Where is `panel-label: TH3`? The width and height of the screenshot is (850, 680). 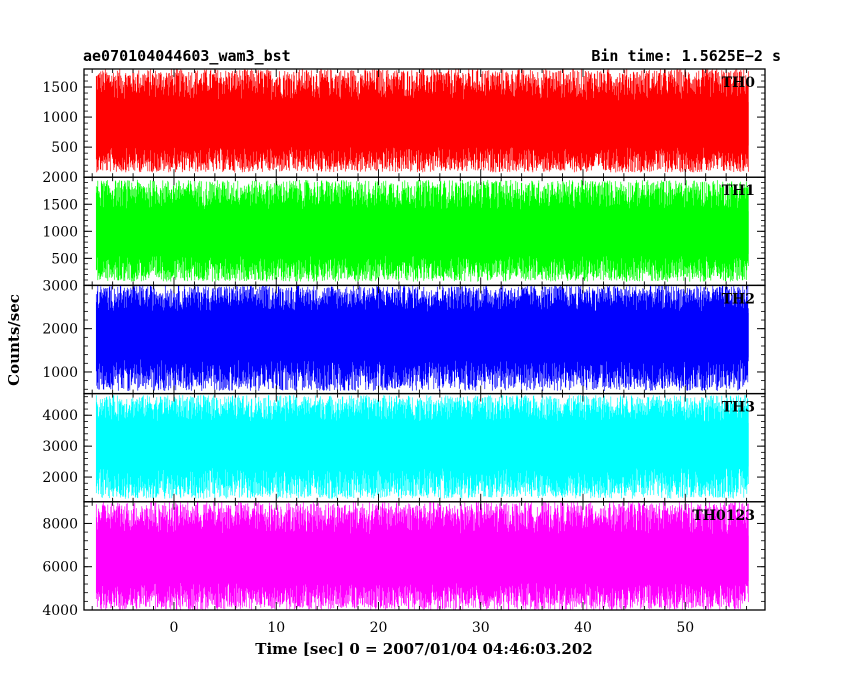 panel-label: TH3 is located at coordinates (738, 408).